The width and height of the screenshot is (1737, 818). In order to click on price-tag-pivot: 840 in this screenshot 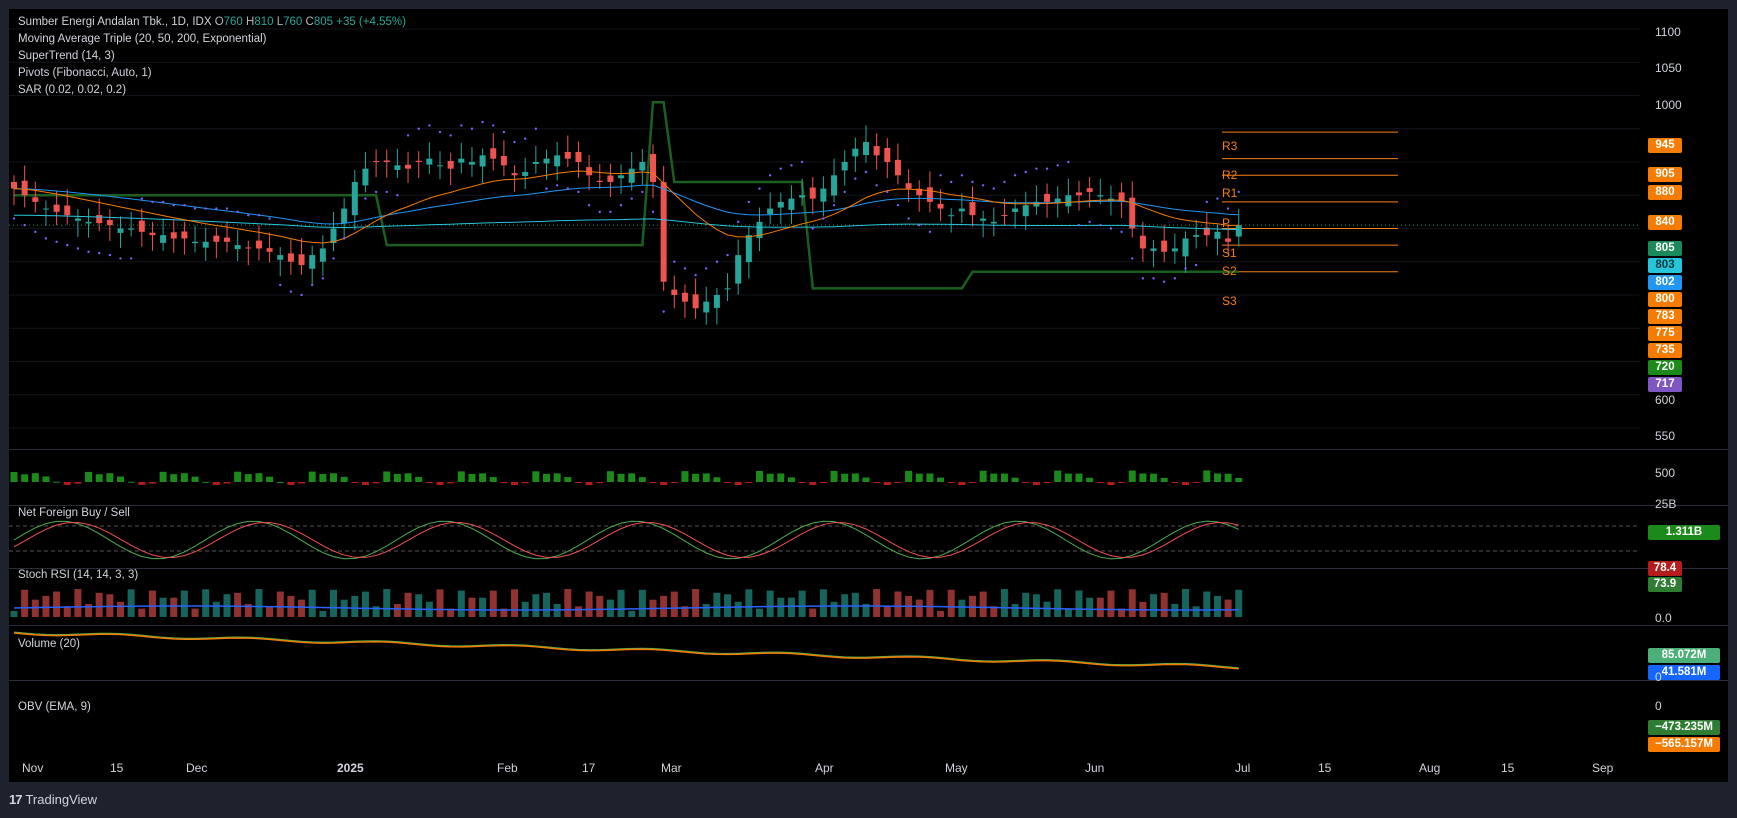, I will do `click(1665, 222)`.